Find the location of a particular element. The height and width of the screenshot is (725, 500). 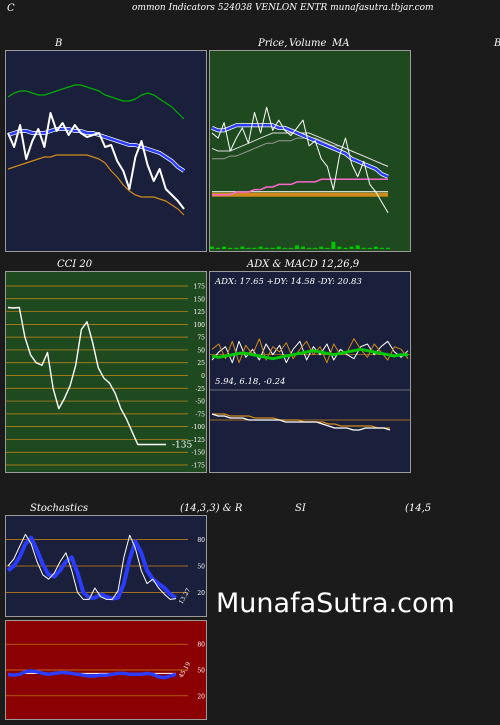

price-title-ma: MA is located at coordinates (341, 43).